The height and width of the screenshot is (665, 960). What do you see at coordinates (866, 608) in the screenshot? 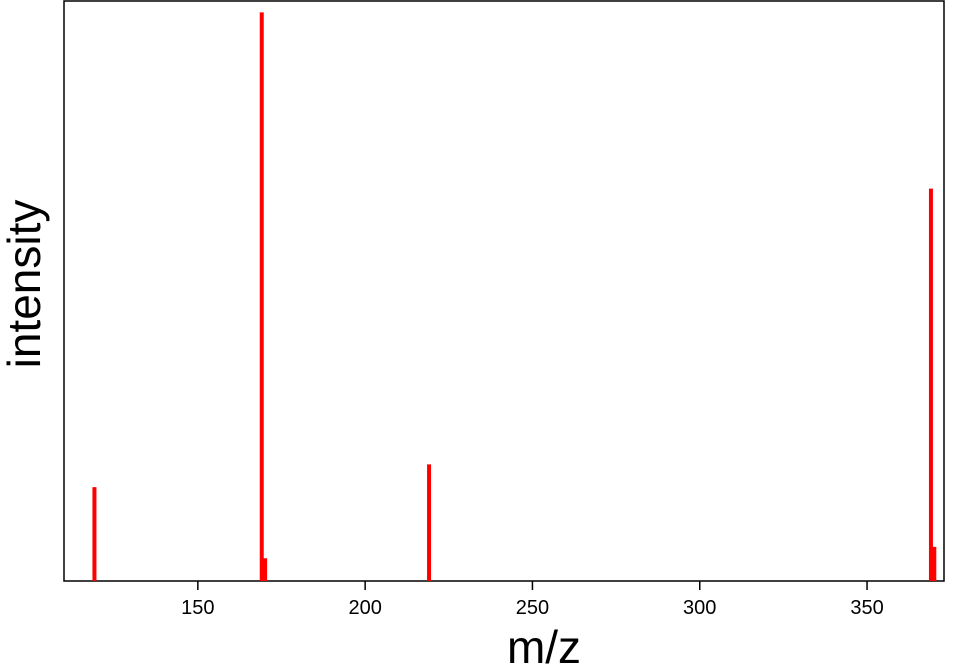
I see `x-tick-label-4: 350` at bounding box center [866, 608].